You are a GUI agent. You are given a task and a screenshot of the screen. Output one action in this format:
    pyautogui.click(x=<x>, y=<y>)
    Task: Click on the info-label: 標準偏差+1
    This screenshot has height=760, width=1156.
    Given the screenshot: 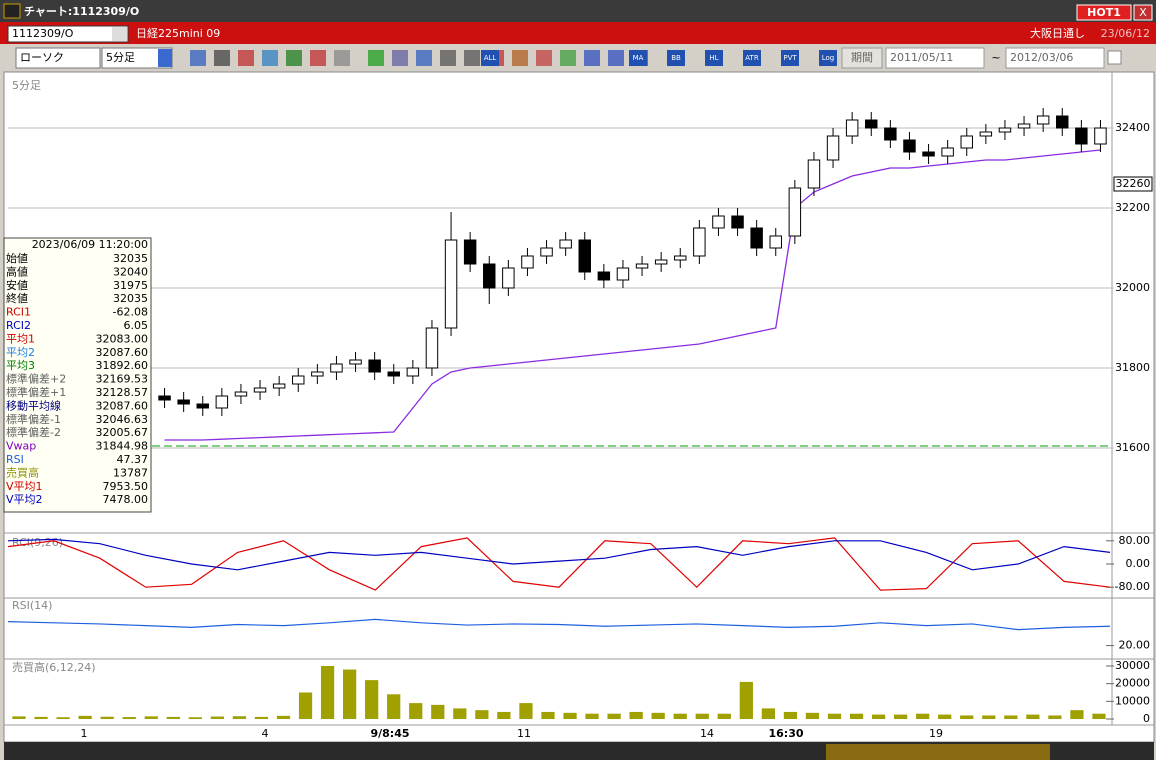 What is the action you would take?
    pyautogui.click(x=36, y=392)
    